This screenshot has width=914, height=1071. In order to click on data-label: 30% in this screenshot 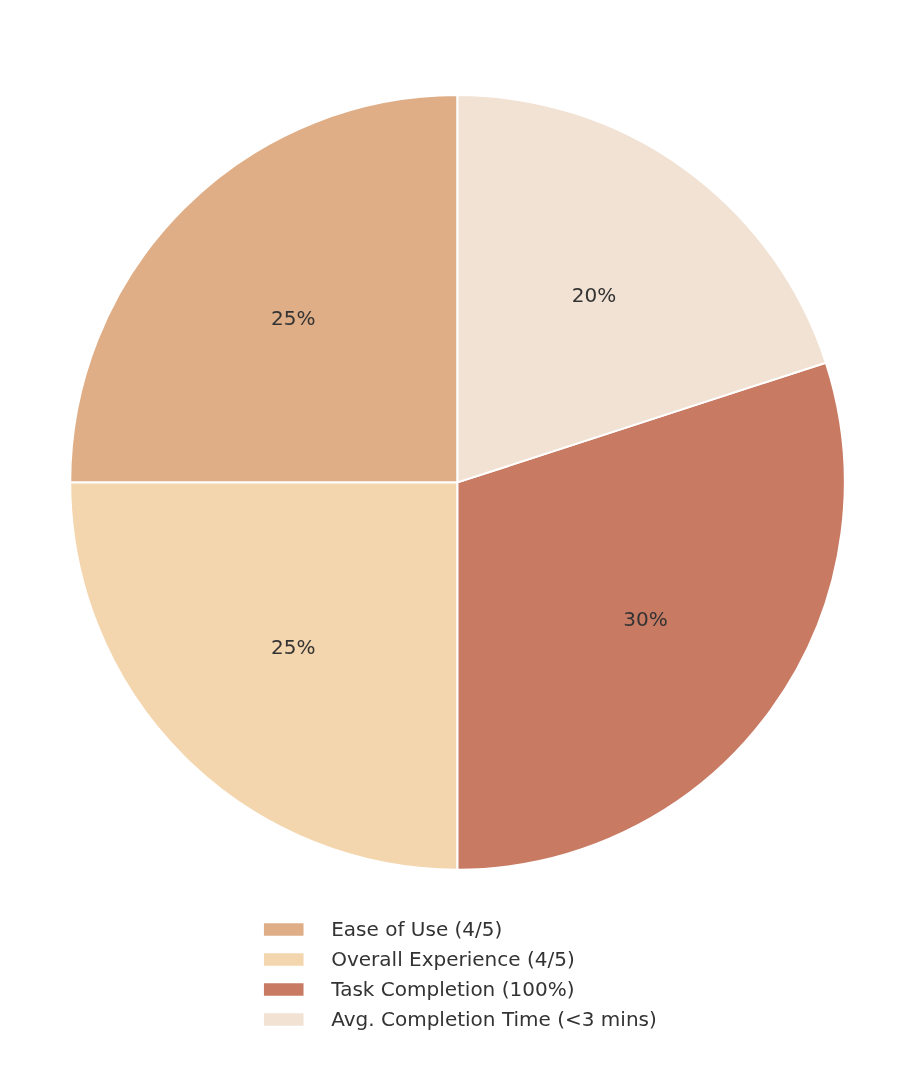, I will do `click(645, 618)`.